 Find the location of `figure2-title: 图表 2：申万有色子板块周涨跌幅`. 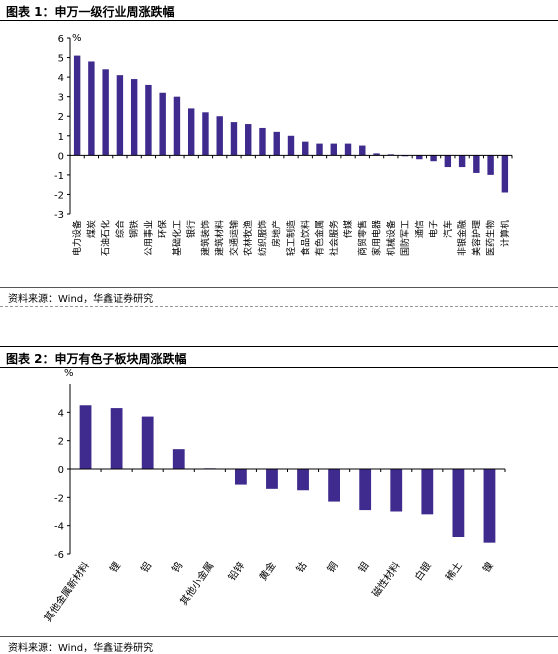

figure2-title: 图表 2：申万有色子板块周涨跌幅 is located at coordinates (96, 359).